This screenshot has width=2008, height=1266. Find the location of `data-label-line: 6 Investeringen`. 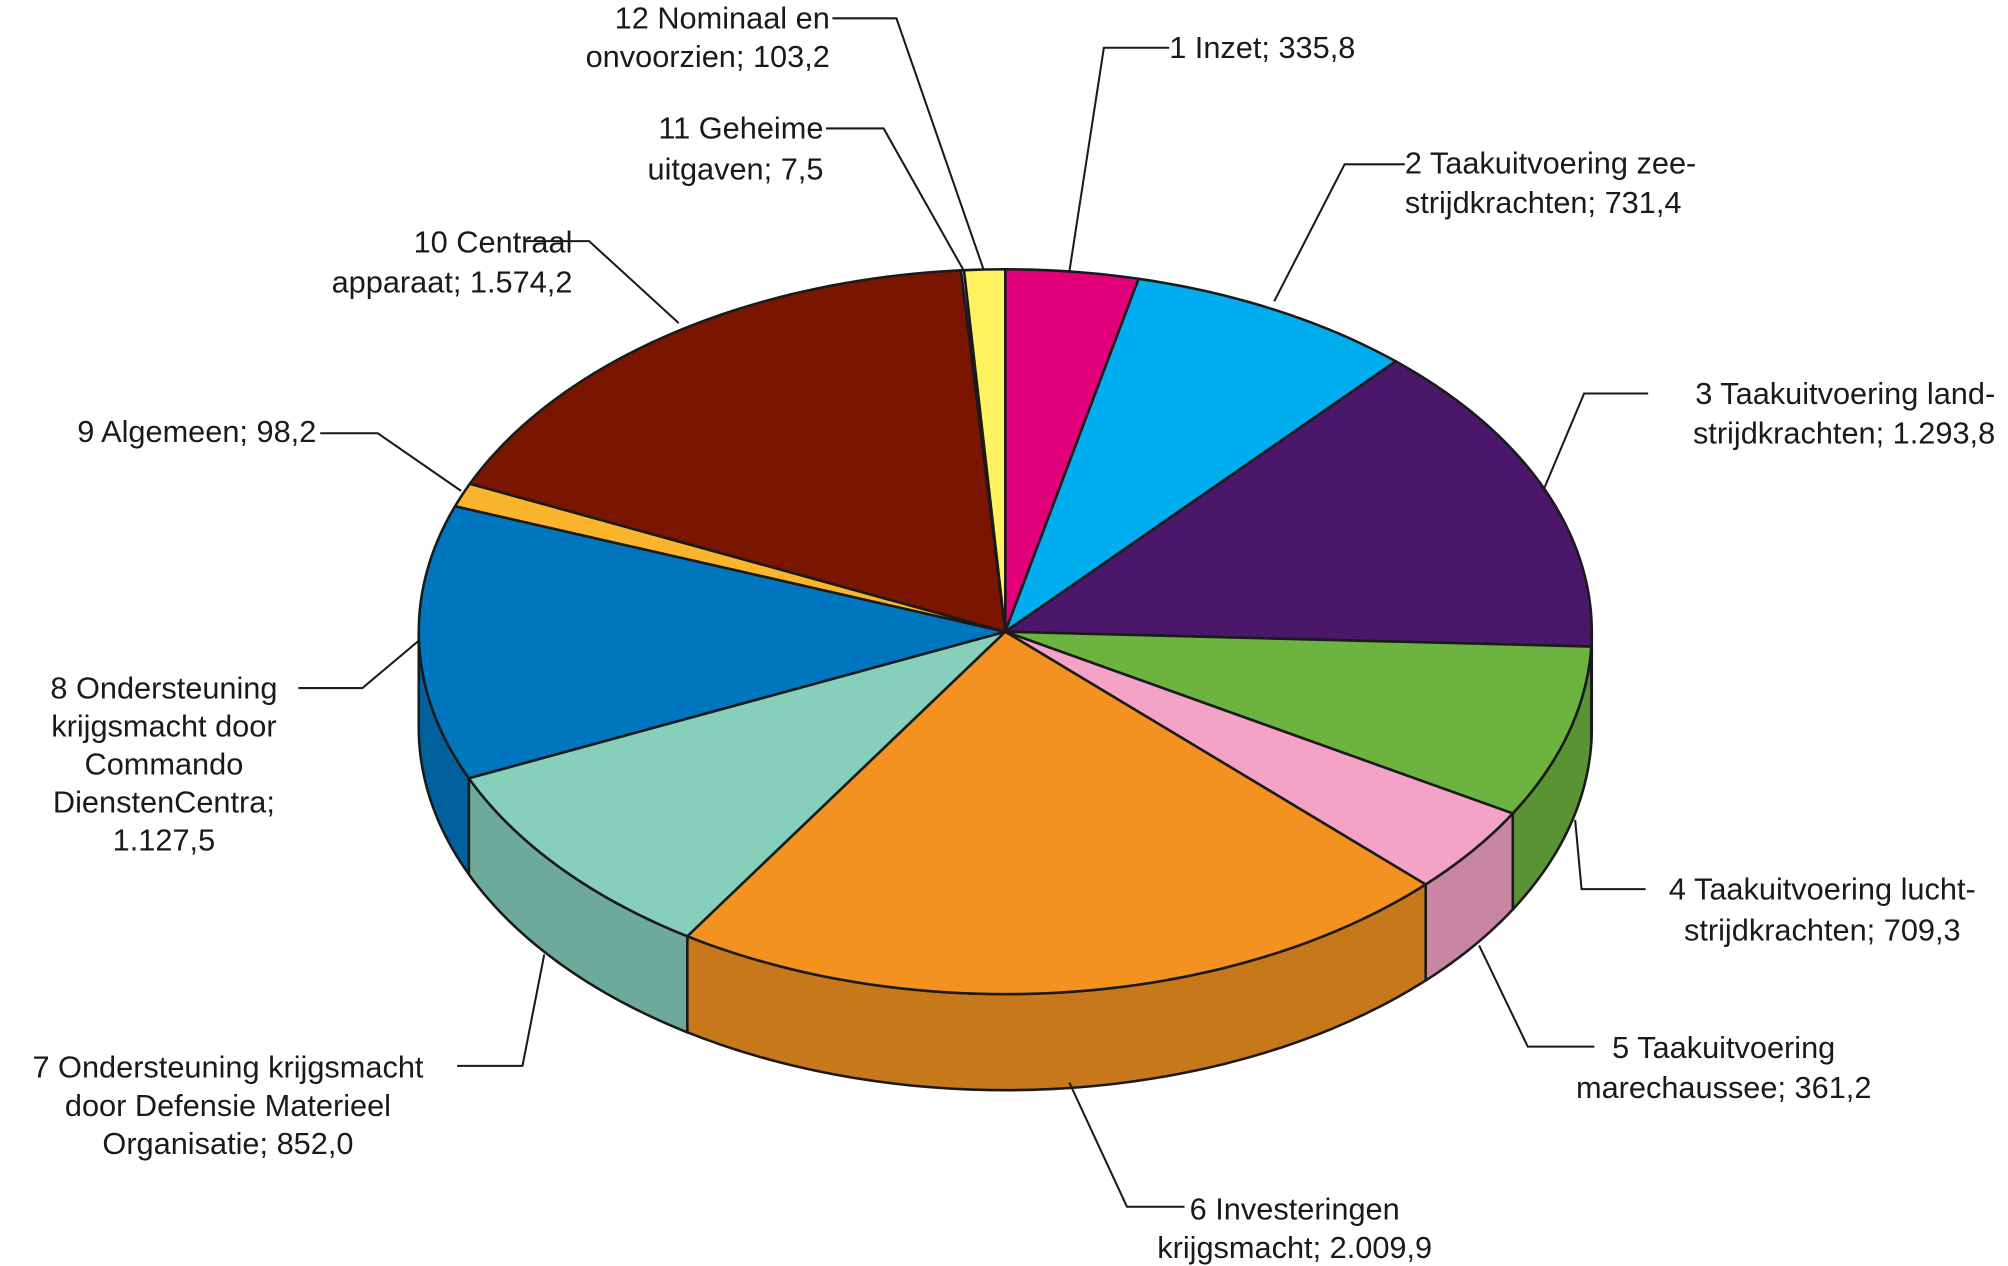

data-label-line: 6 Investeringen is located at coordinates (1295, 1209).